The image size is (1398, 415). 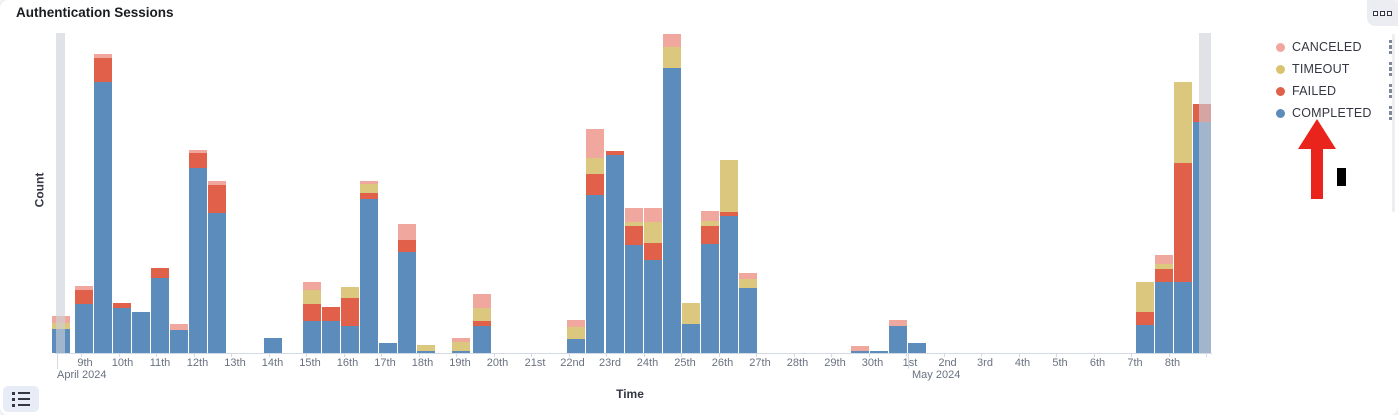 What do you see at coordinates (1335, 69) in the screenshot?
I see `legend-item-timeout: TIMEOUT` at bounding box center [1335, 69].